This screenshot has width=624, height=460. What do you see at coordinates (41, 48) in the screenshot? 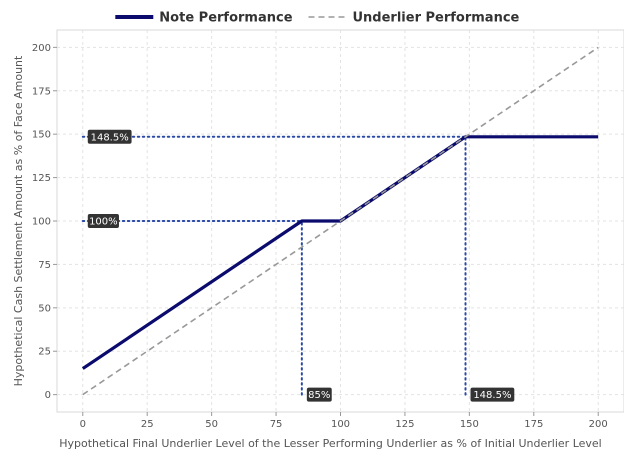
I see `y-tick-label: 200` at bounding box center [41, 48].